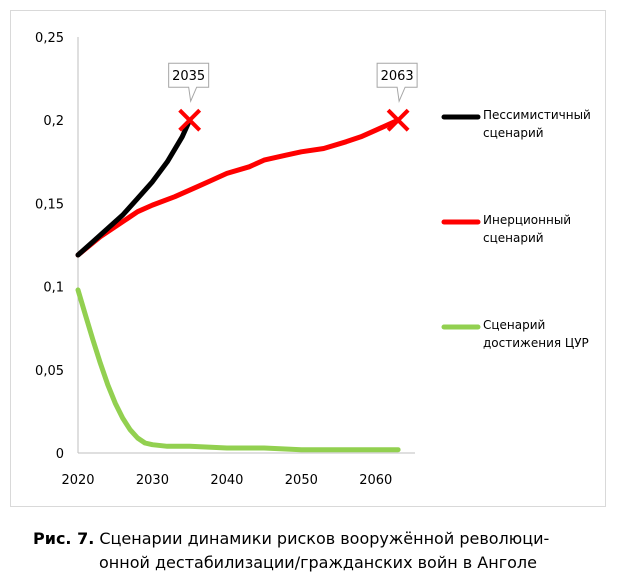 This screenshot has width=629, height=581. What do you see at coordinates (536, 343) in the screenshot?
I see `legend-label: достижения ЦУР` at bounding box center [536, 343].